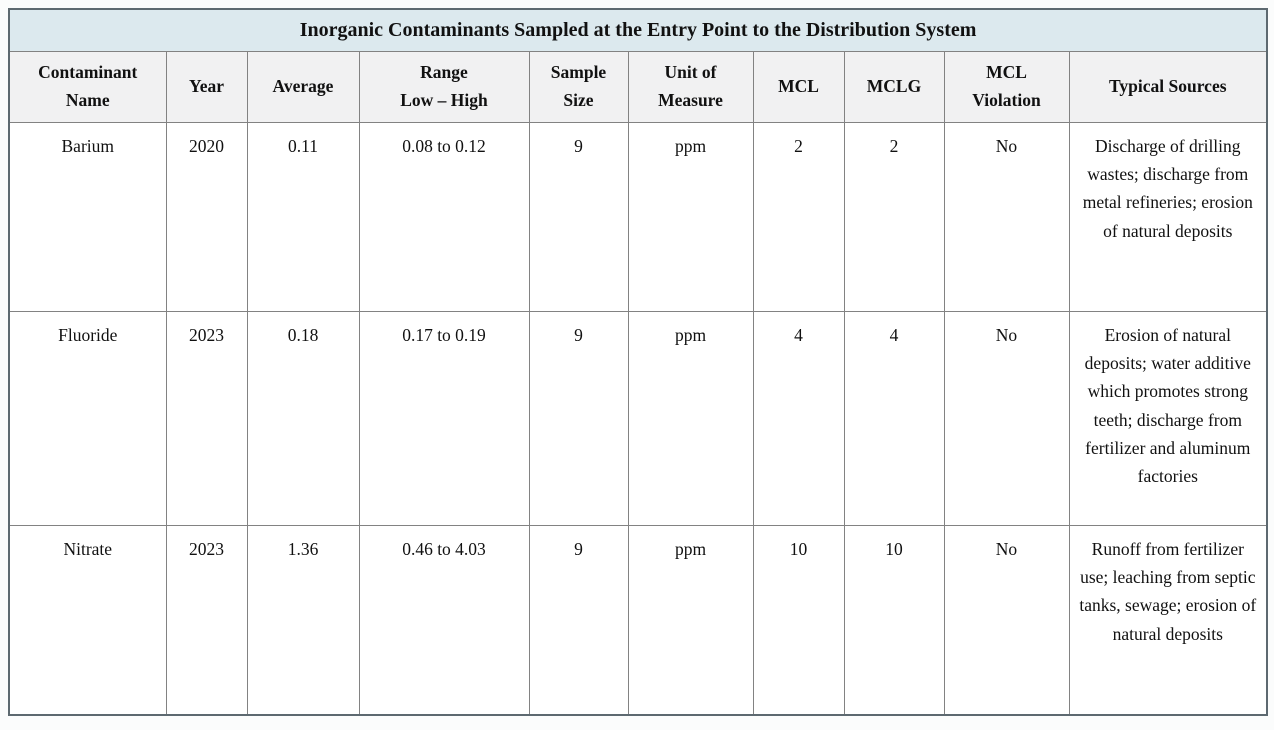 The width and height of the screenshot is (1274, 730). I want to click on column-header-sample-size: Sample Size, so click(578, 86).